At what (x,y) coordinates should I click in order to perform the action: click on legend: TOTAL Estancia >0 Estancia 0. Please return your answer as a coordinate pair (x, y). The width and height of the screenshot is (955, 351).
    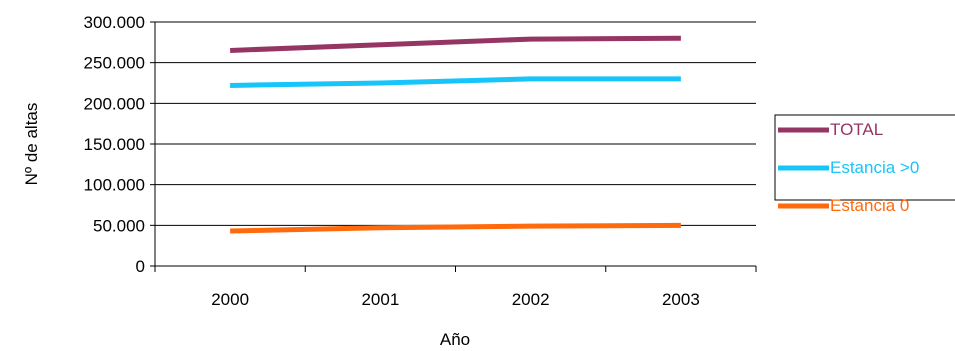
    Looking at the image, I should click on (864, 164).